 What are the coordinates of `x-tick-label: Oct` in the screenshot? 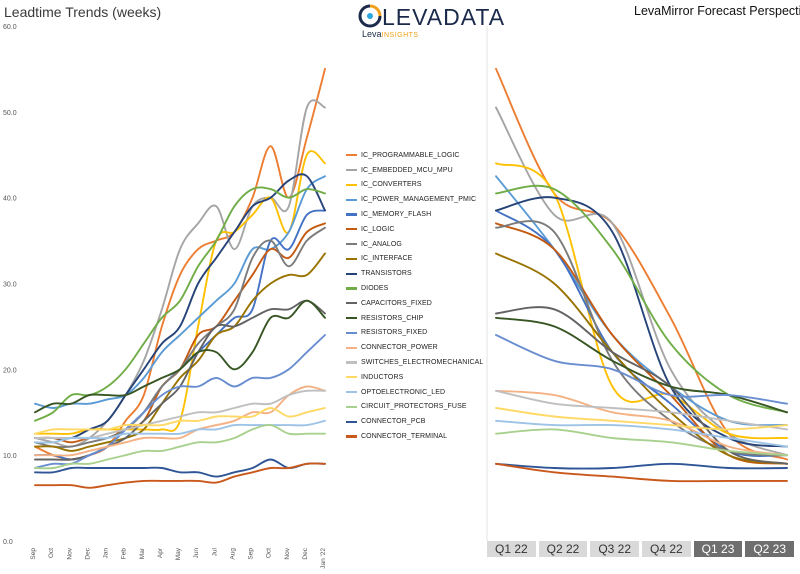 It's located at (51, 553).